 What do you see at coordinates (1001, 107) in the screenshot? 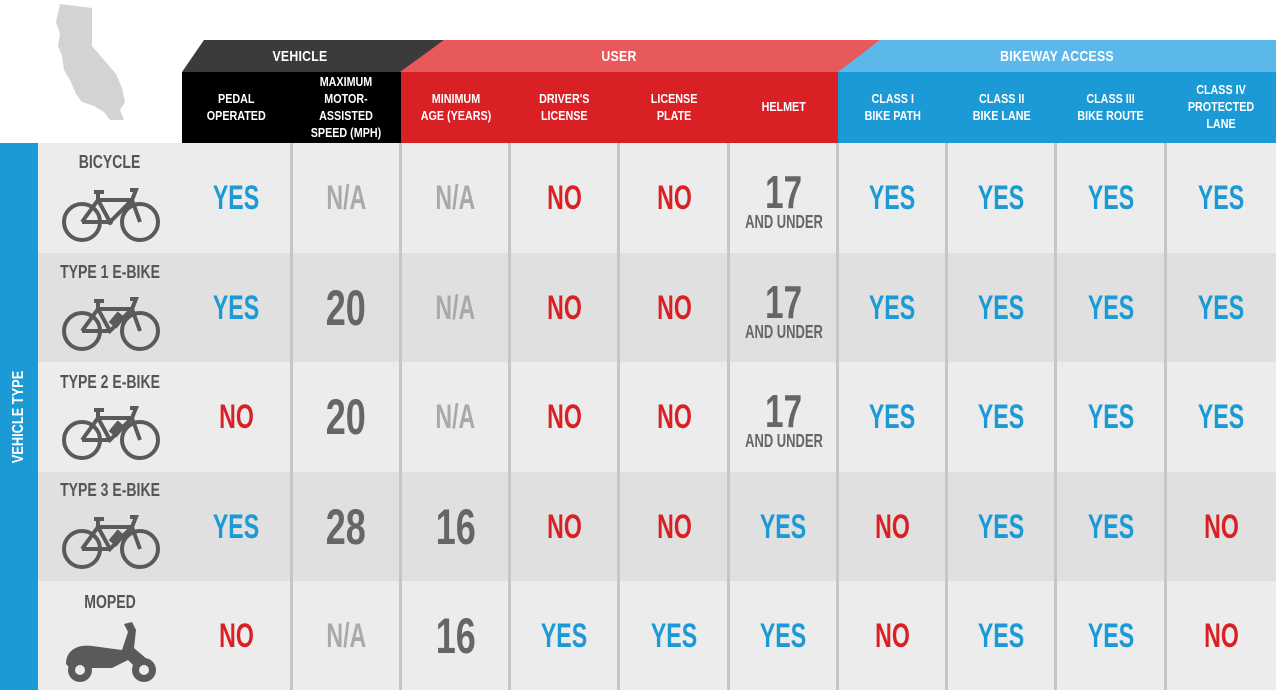
I see `col-header-class-2: CLASS II BIKE LANE` at bounding box center [1001, 107].